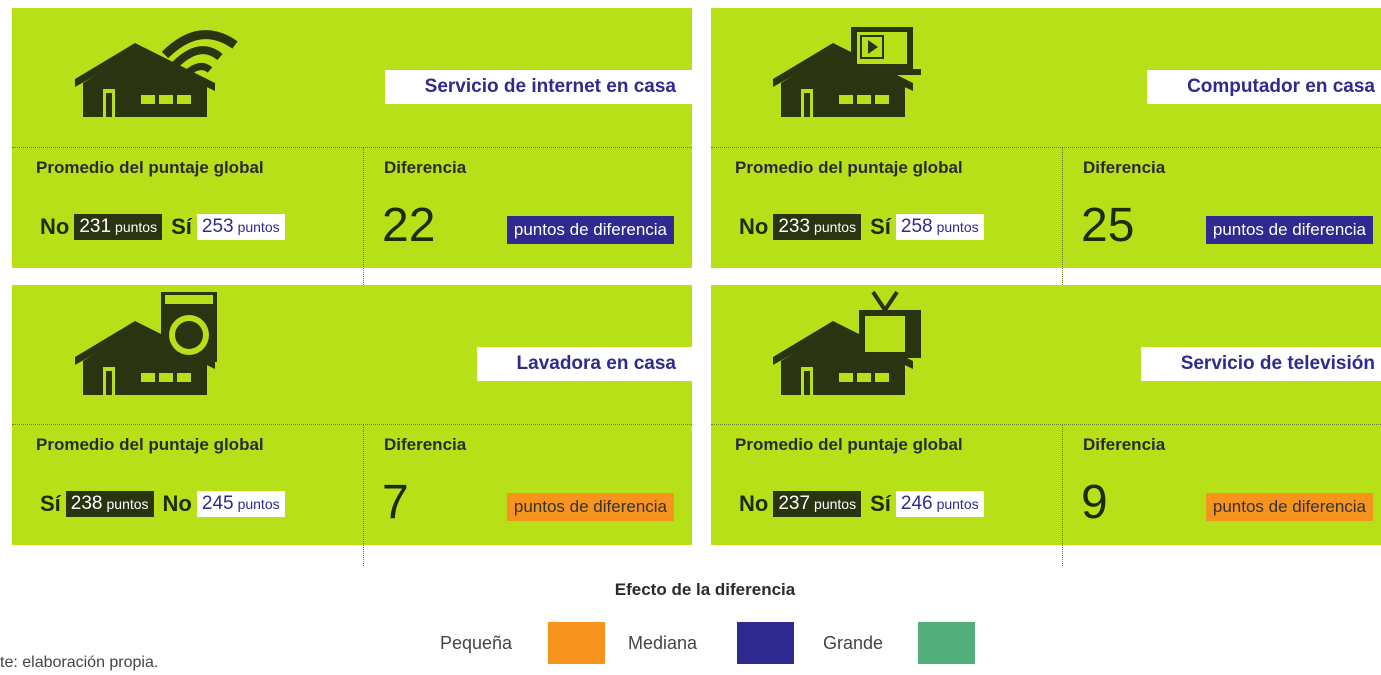  I want to click on difference: 7, so click(395, 502).